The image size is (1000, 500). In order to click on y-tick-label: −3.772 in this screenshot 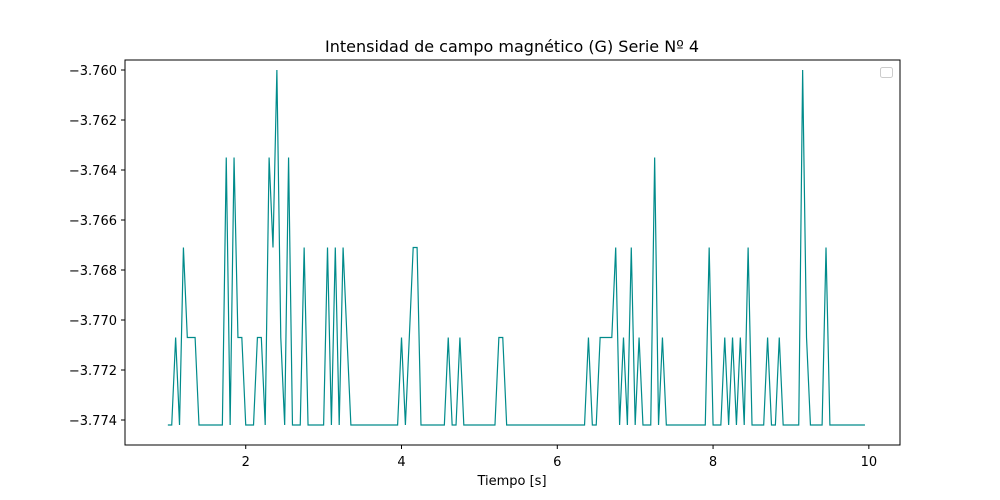, I will do `click(93, 371)`.